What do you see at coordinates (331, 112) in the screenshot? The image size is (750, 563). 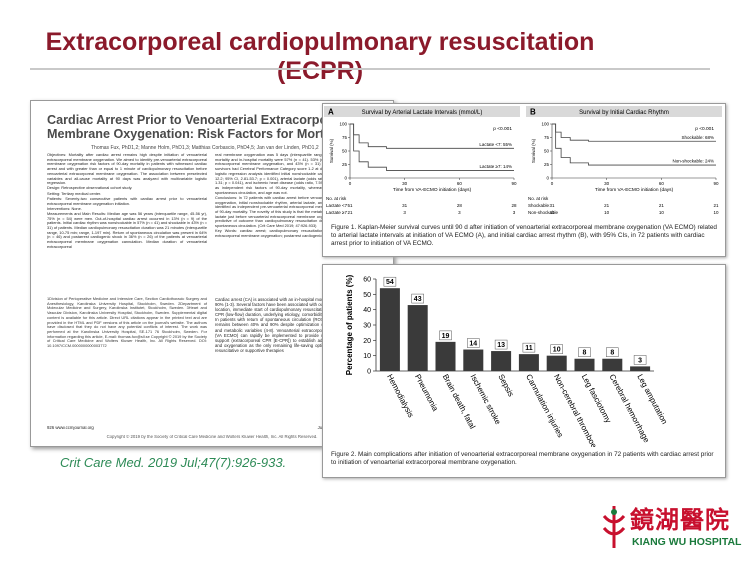 I see `panel-letter: A` at bounding box center [331, 112].